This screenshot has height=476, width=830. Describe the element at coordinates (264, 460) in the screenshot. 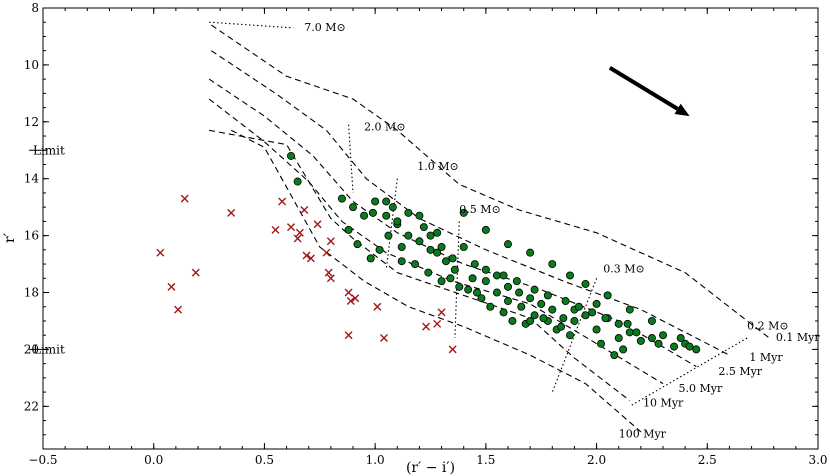

I see `x-tick-label-2: 0.5` at that location.